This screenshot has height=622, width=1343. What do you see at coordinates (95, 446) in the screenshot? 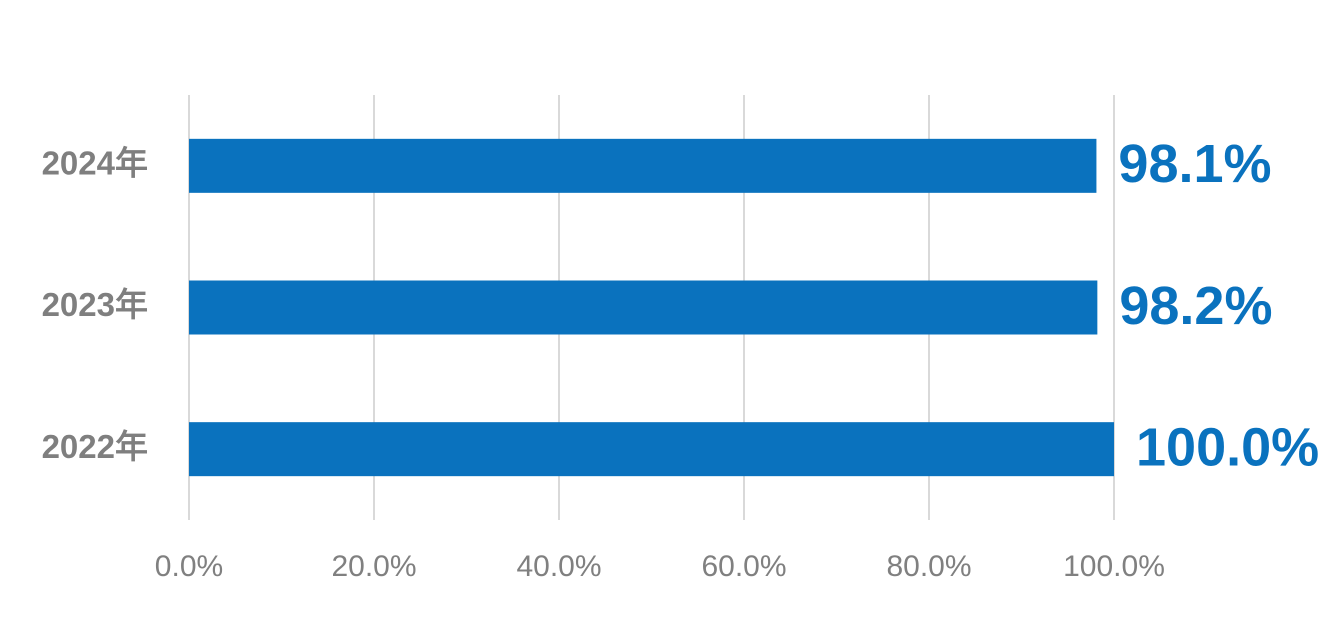
I see `y-tick-label: 2022年` at bounding box center [95, 446].